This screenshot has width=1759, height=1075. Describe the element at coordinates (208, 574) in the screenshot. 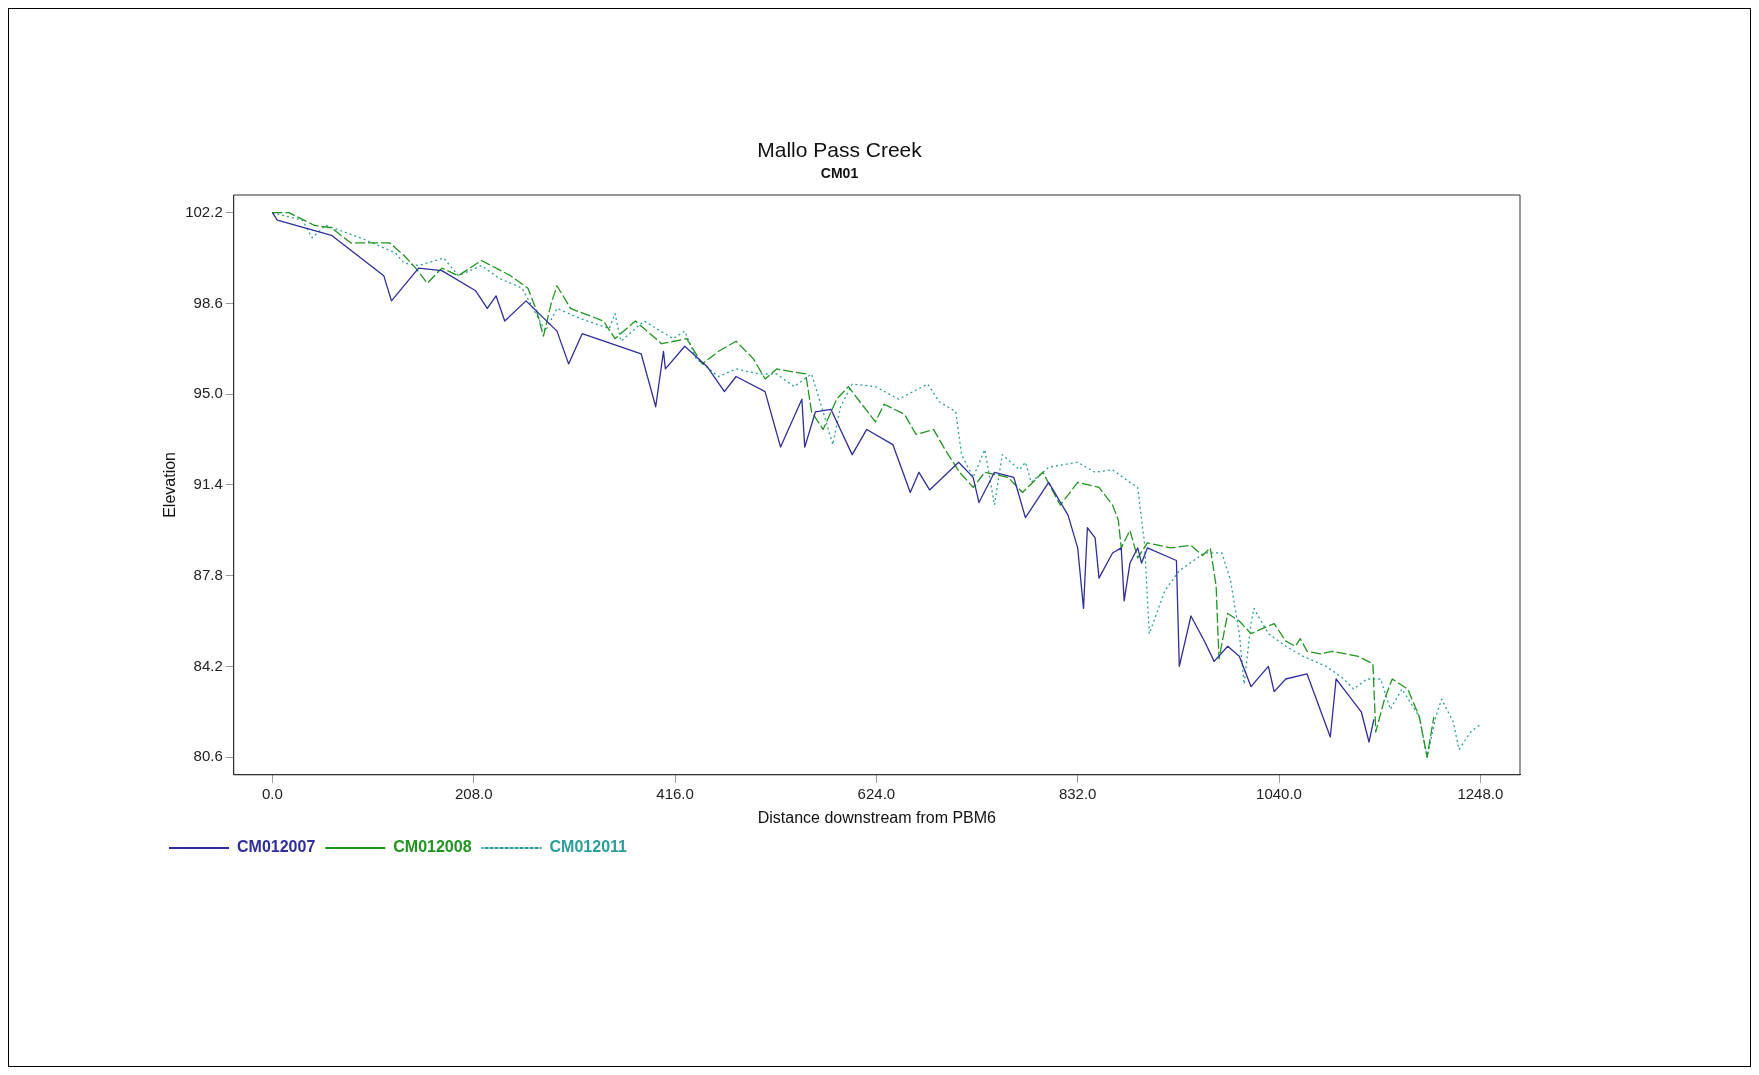

I see `y-tick-label: 87.8` at that location.